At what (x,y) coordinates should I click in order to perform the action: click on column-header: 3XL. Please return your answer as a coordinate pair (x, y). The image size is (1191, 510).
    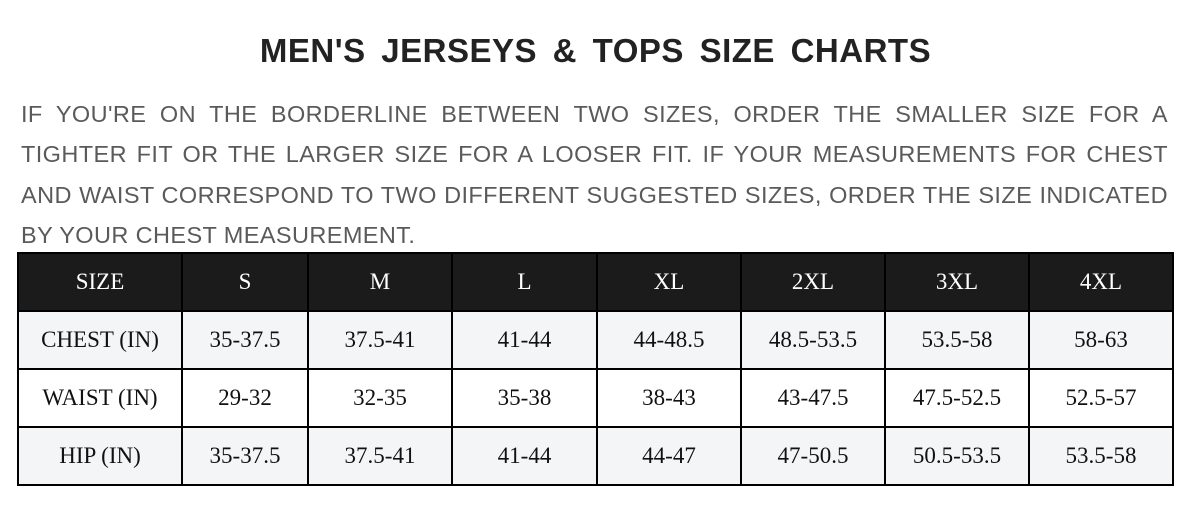
    Looking at the image, I should click on (957, 282).